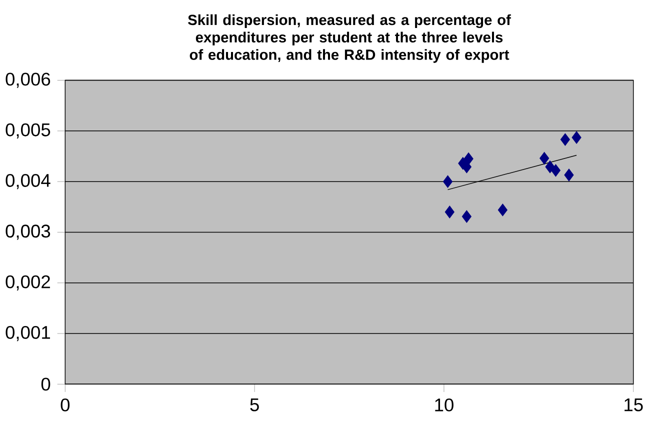 The image size is (649, 438). I want to click on x-tick-label: 10, so click(444, 405).